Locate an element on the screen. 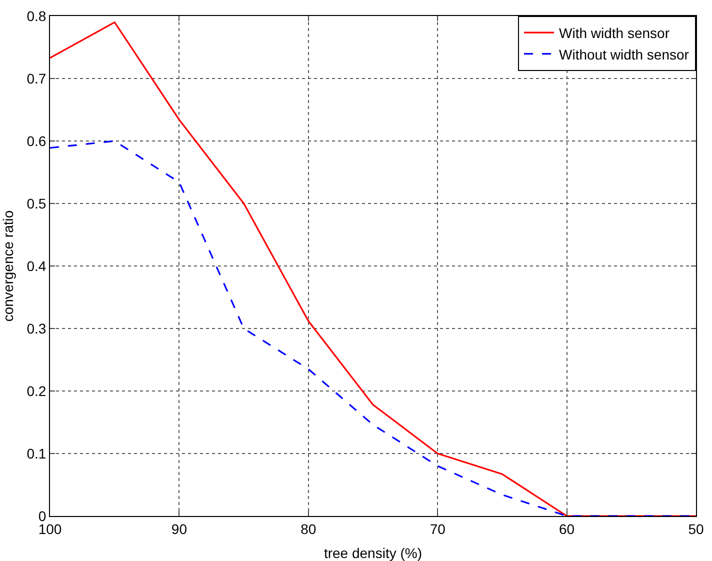  legend-label: Without width sensor is located at coordinates (624, 54).